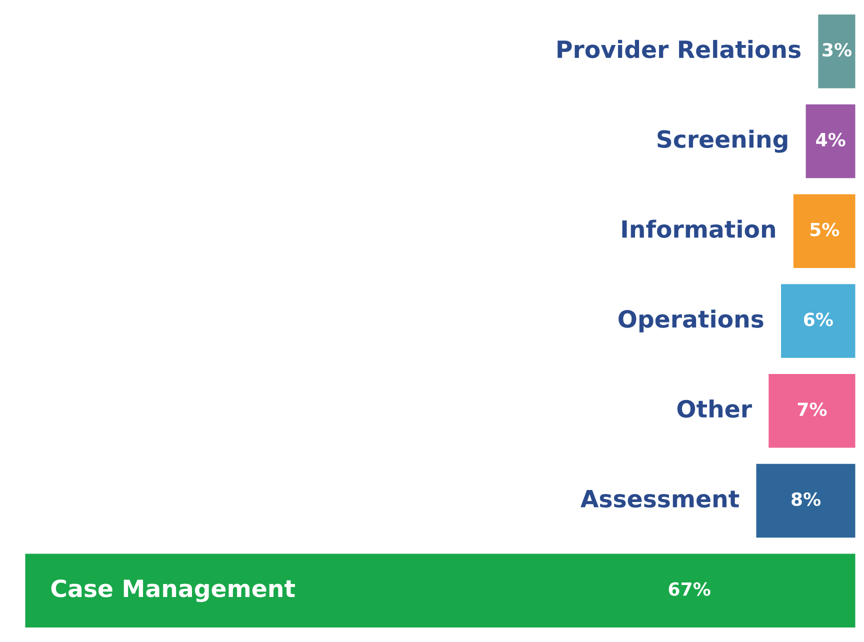 This screenshot has height=642, width=864. Describe the element at coordinates (691, 321) in the screenshot. I see `y-tick-label: Operations` at that location.